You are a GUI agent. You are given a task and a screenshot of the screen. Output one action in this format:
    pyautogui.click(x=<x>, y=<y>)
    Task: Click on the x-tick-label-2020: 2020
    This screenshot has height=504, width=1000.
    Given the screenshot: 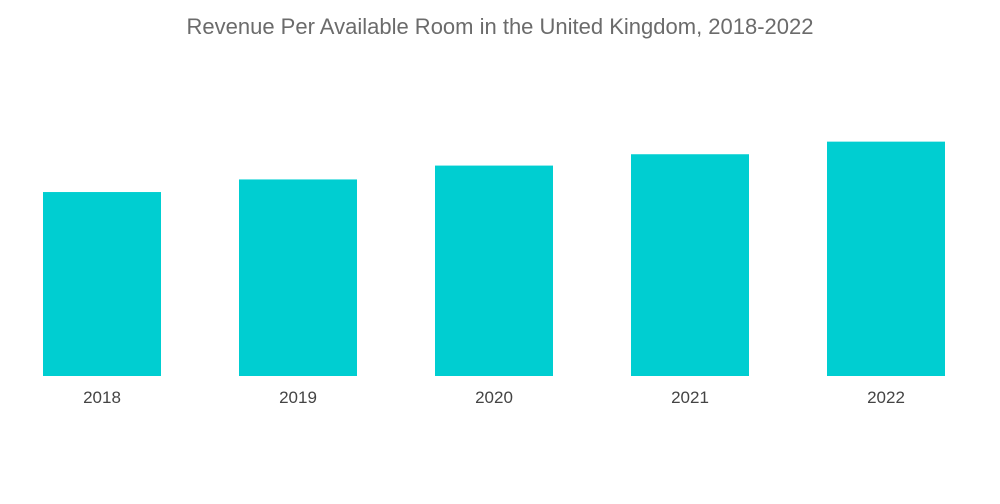 What is the action you would take?
    pyautogui.click(x=494, y=397)
    